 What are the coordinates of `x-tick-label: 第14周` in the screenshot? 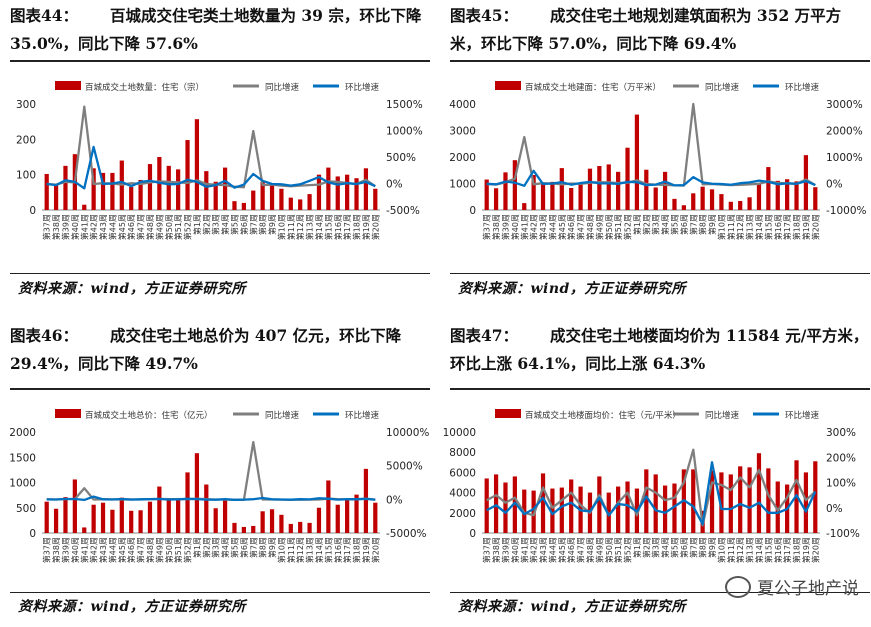 It's located at (759, 550).